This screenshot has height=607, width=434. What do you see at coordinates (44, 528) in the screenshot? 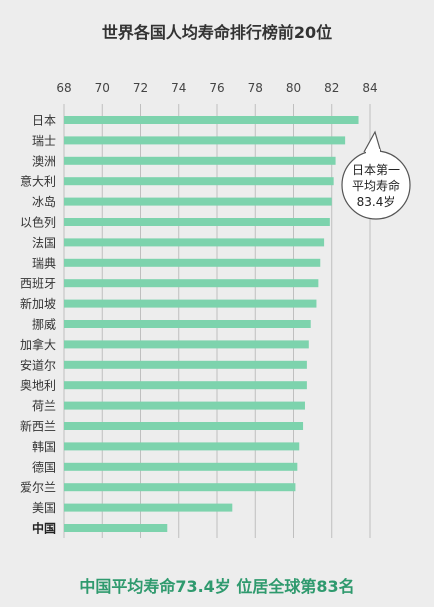
I see `category-label-21: 中国` at bounding box center [44, 528].